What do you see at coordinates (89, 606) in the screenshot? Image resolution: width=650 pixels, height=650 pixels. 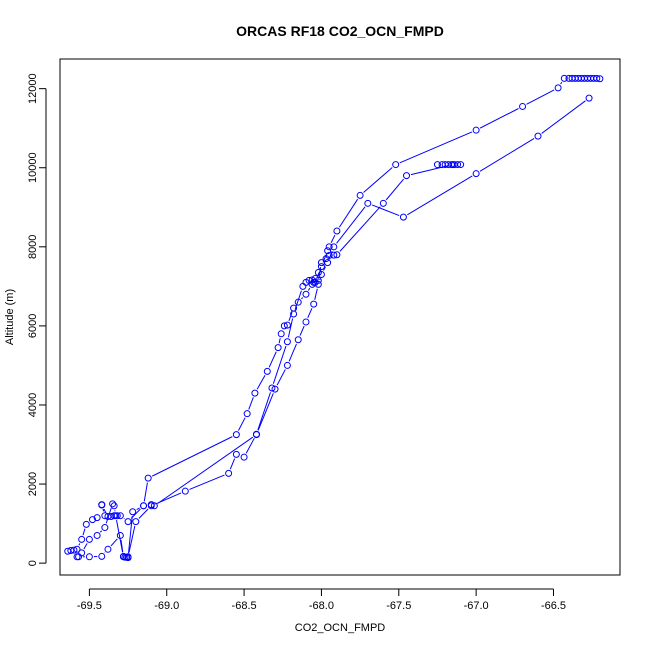 I see `x-tick-label: -69.5` at bounding box center [89, 606].